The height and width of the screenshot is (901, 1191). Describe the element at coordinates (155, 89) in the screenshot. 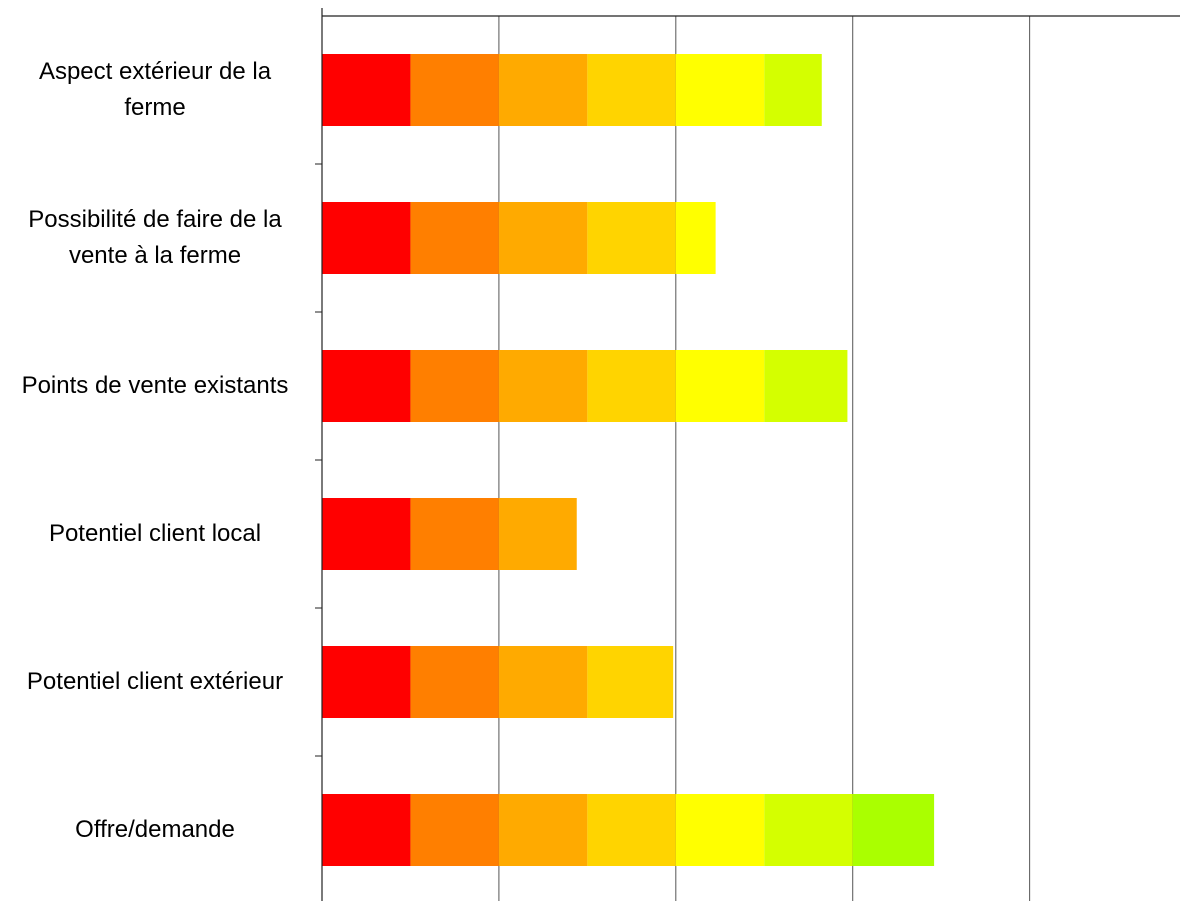

I see `y-tick-label: Aspect extérieur de la ferme` at that location.